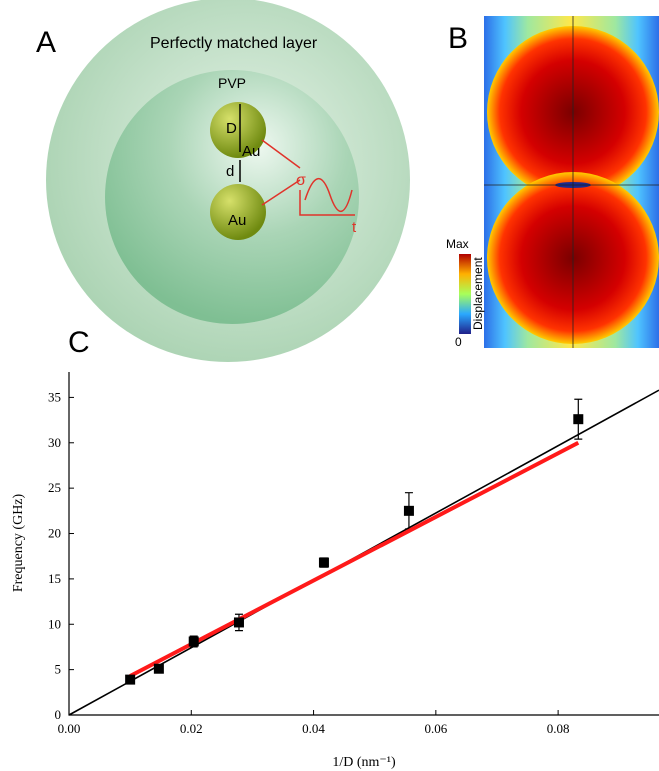 Image resolution: width=659 pixels, height=771 pixels. I want to click on force-arrows, so click(281, 172).